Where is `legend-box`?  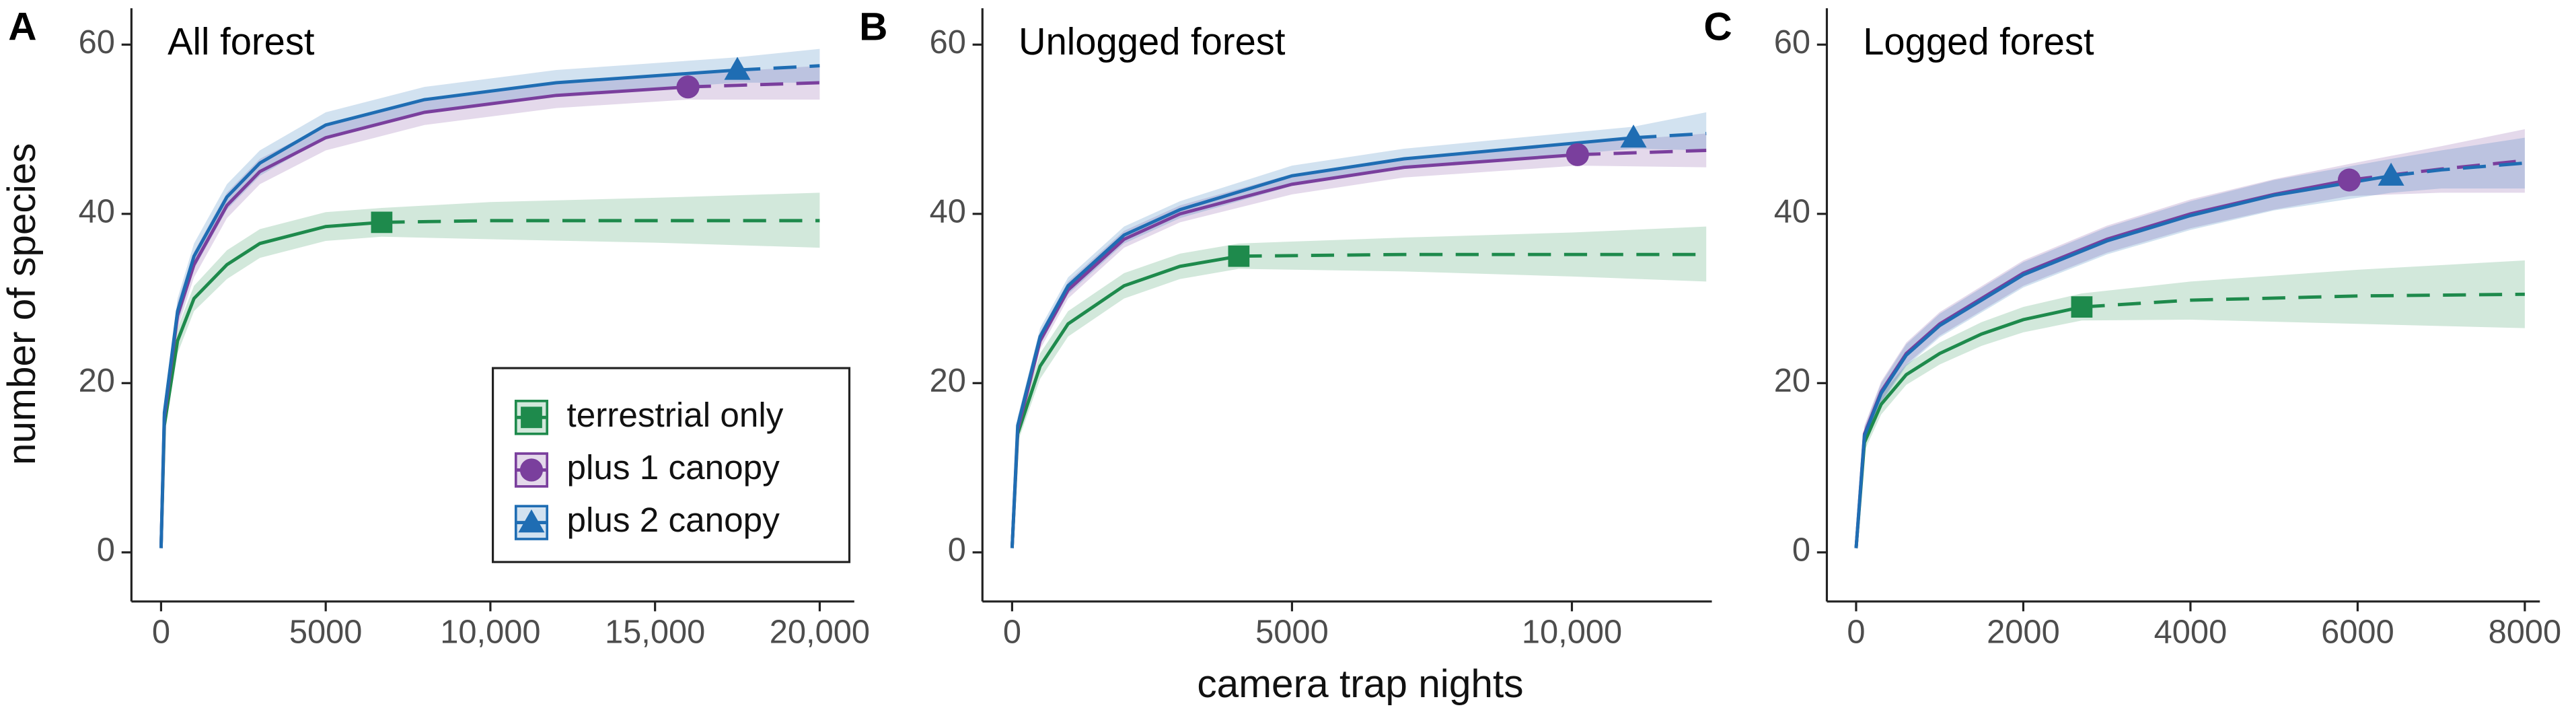
legend-box is located at coordinates (671, 465).